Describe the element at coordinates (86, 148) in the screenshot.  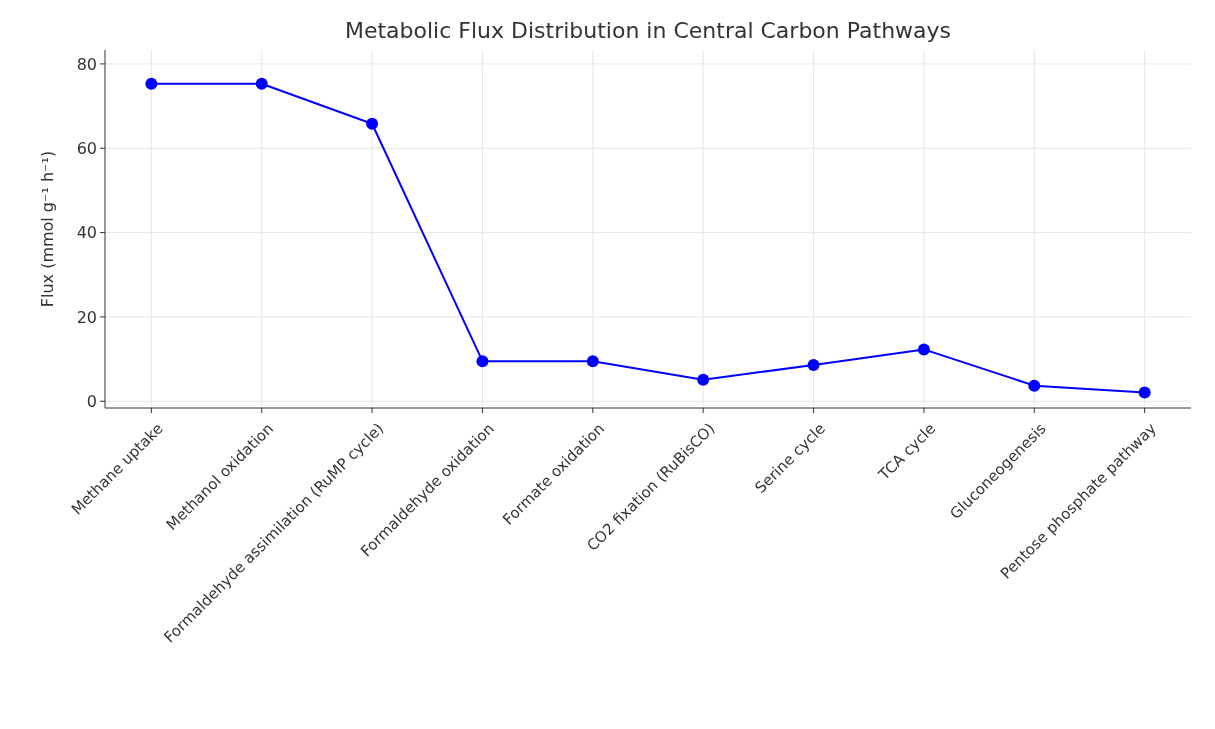
I see `y-tick-label: 60` at that location.